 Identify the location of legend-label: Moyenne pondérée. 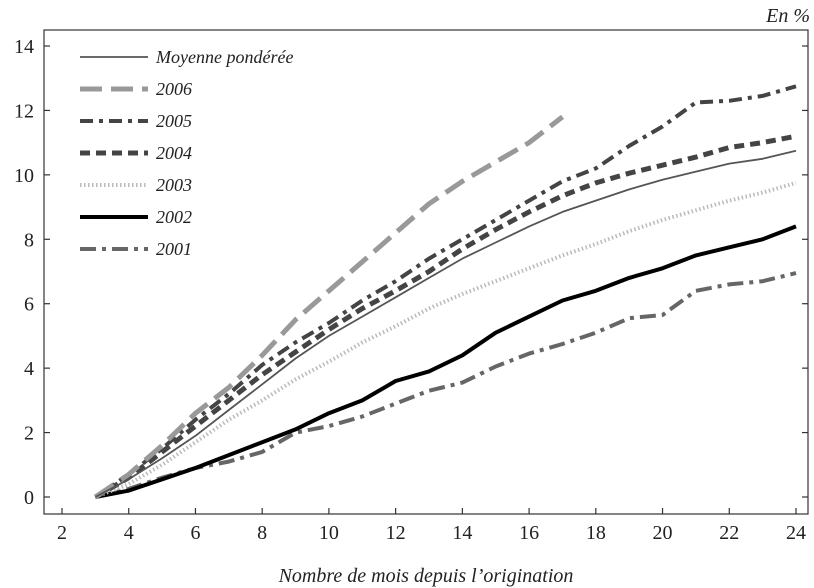
(224, 57).